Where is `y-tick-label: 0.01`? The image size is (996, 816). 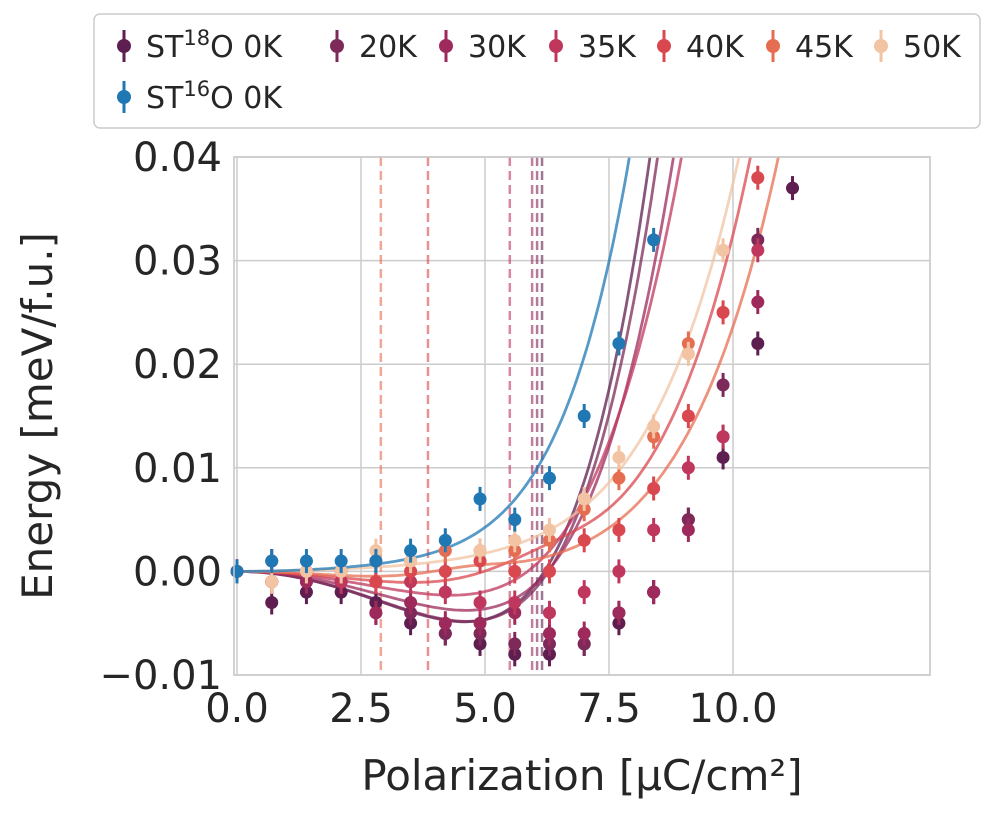 y-tick-label: 0.01 is located at coordinates (177, 469).